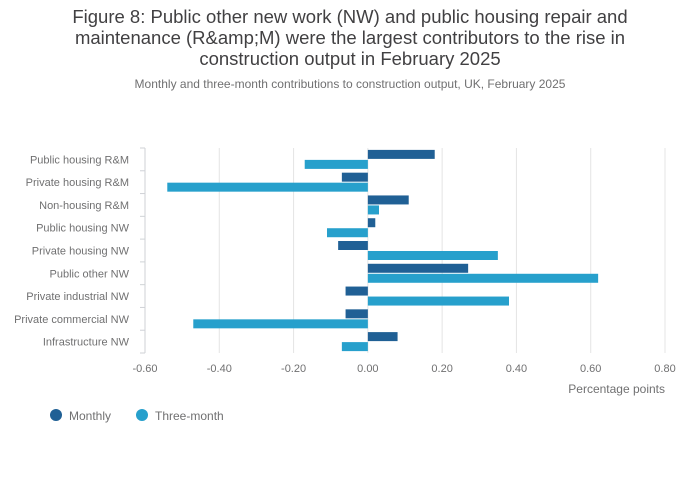 The image size is (700, 502). I want to click on category-label: Infrastructure NW, so click(86, 343).